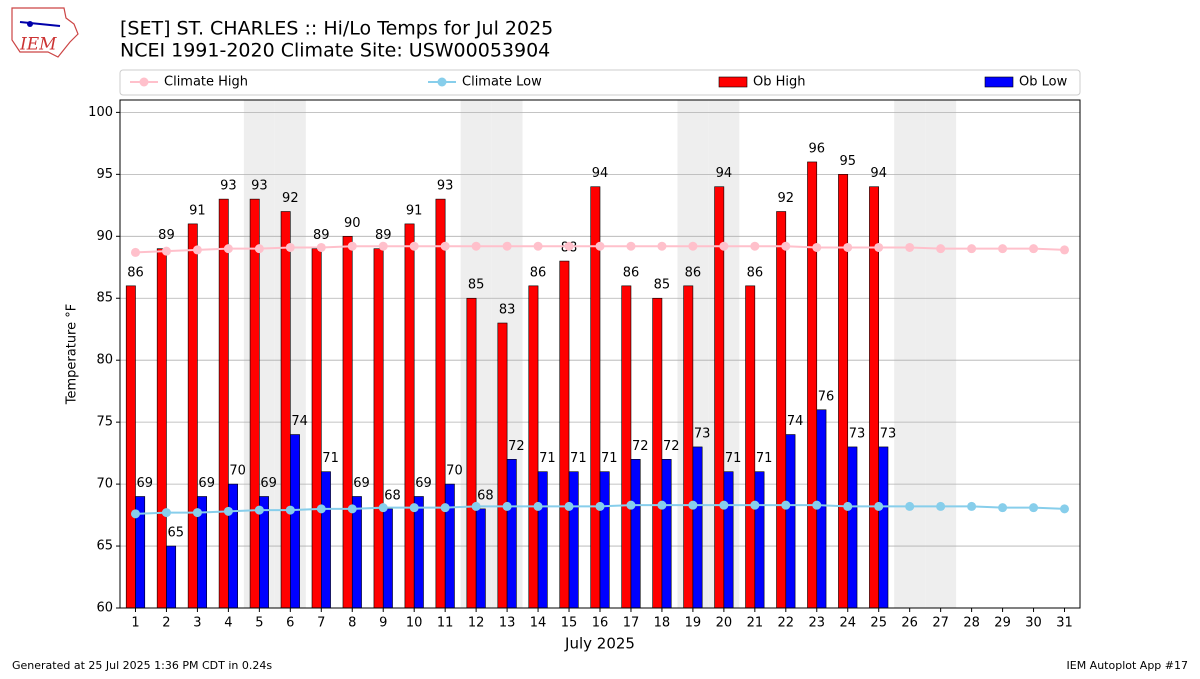 This screenshot has width=1200, height=679. What do you see at coordinates (454, 471) in the screenshot?
I see `data-label: 70` at bounding box center [454, 471].